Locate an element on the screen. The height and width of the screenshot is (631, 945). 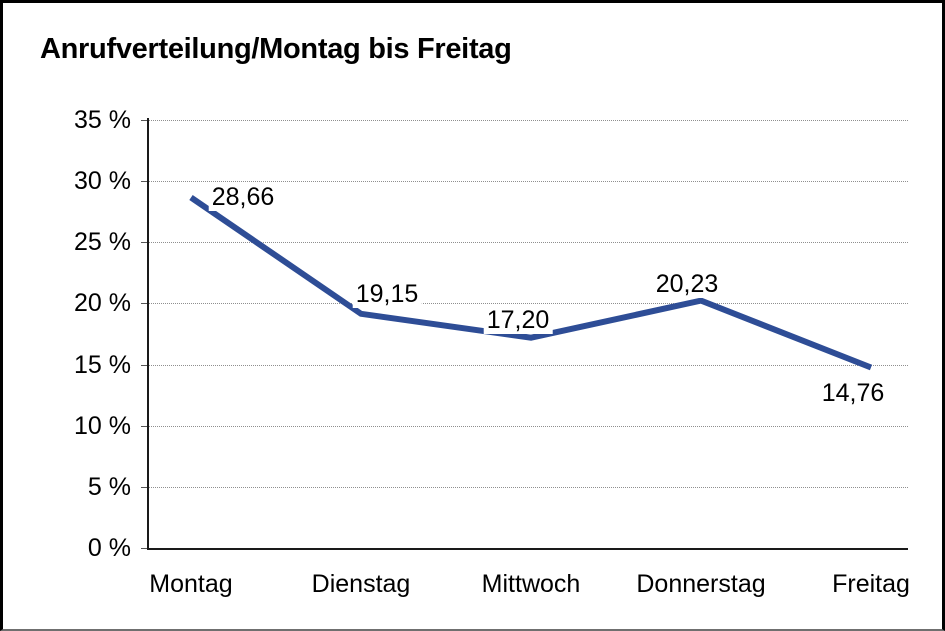
x-axis-tick-label: Dienstag is located at coordinates (361, 584).